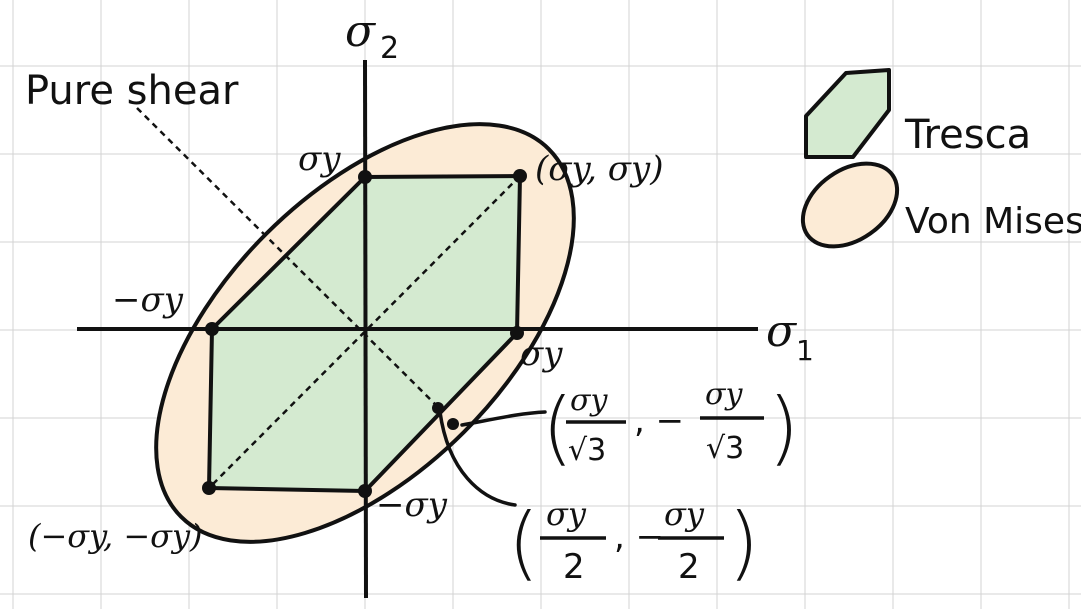  I want to click on vm-den1: √3, so click(587, 450).